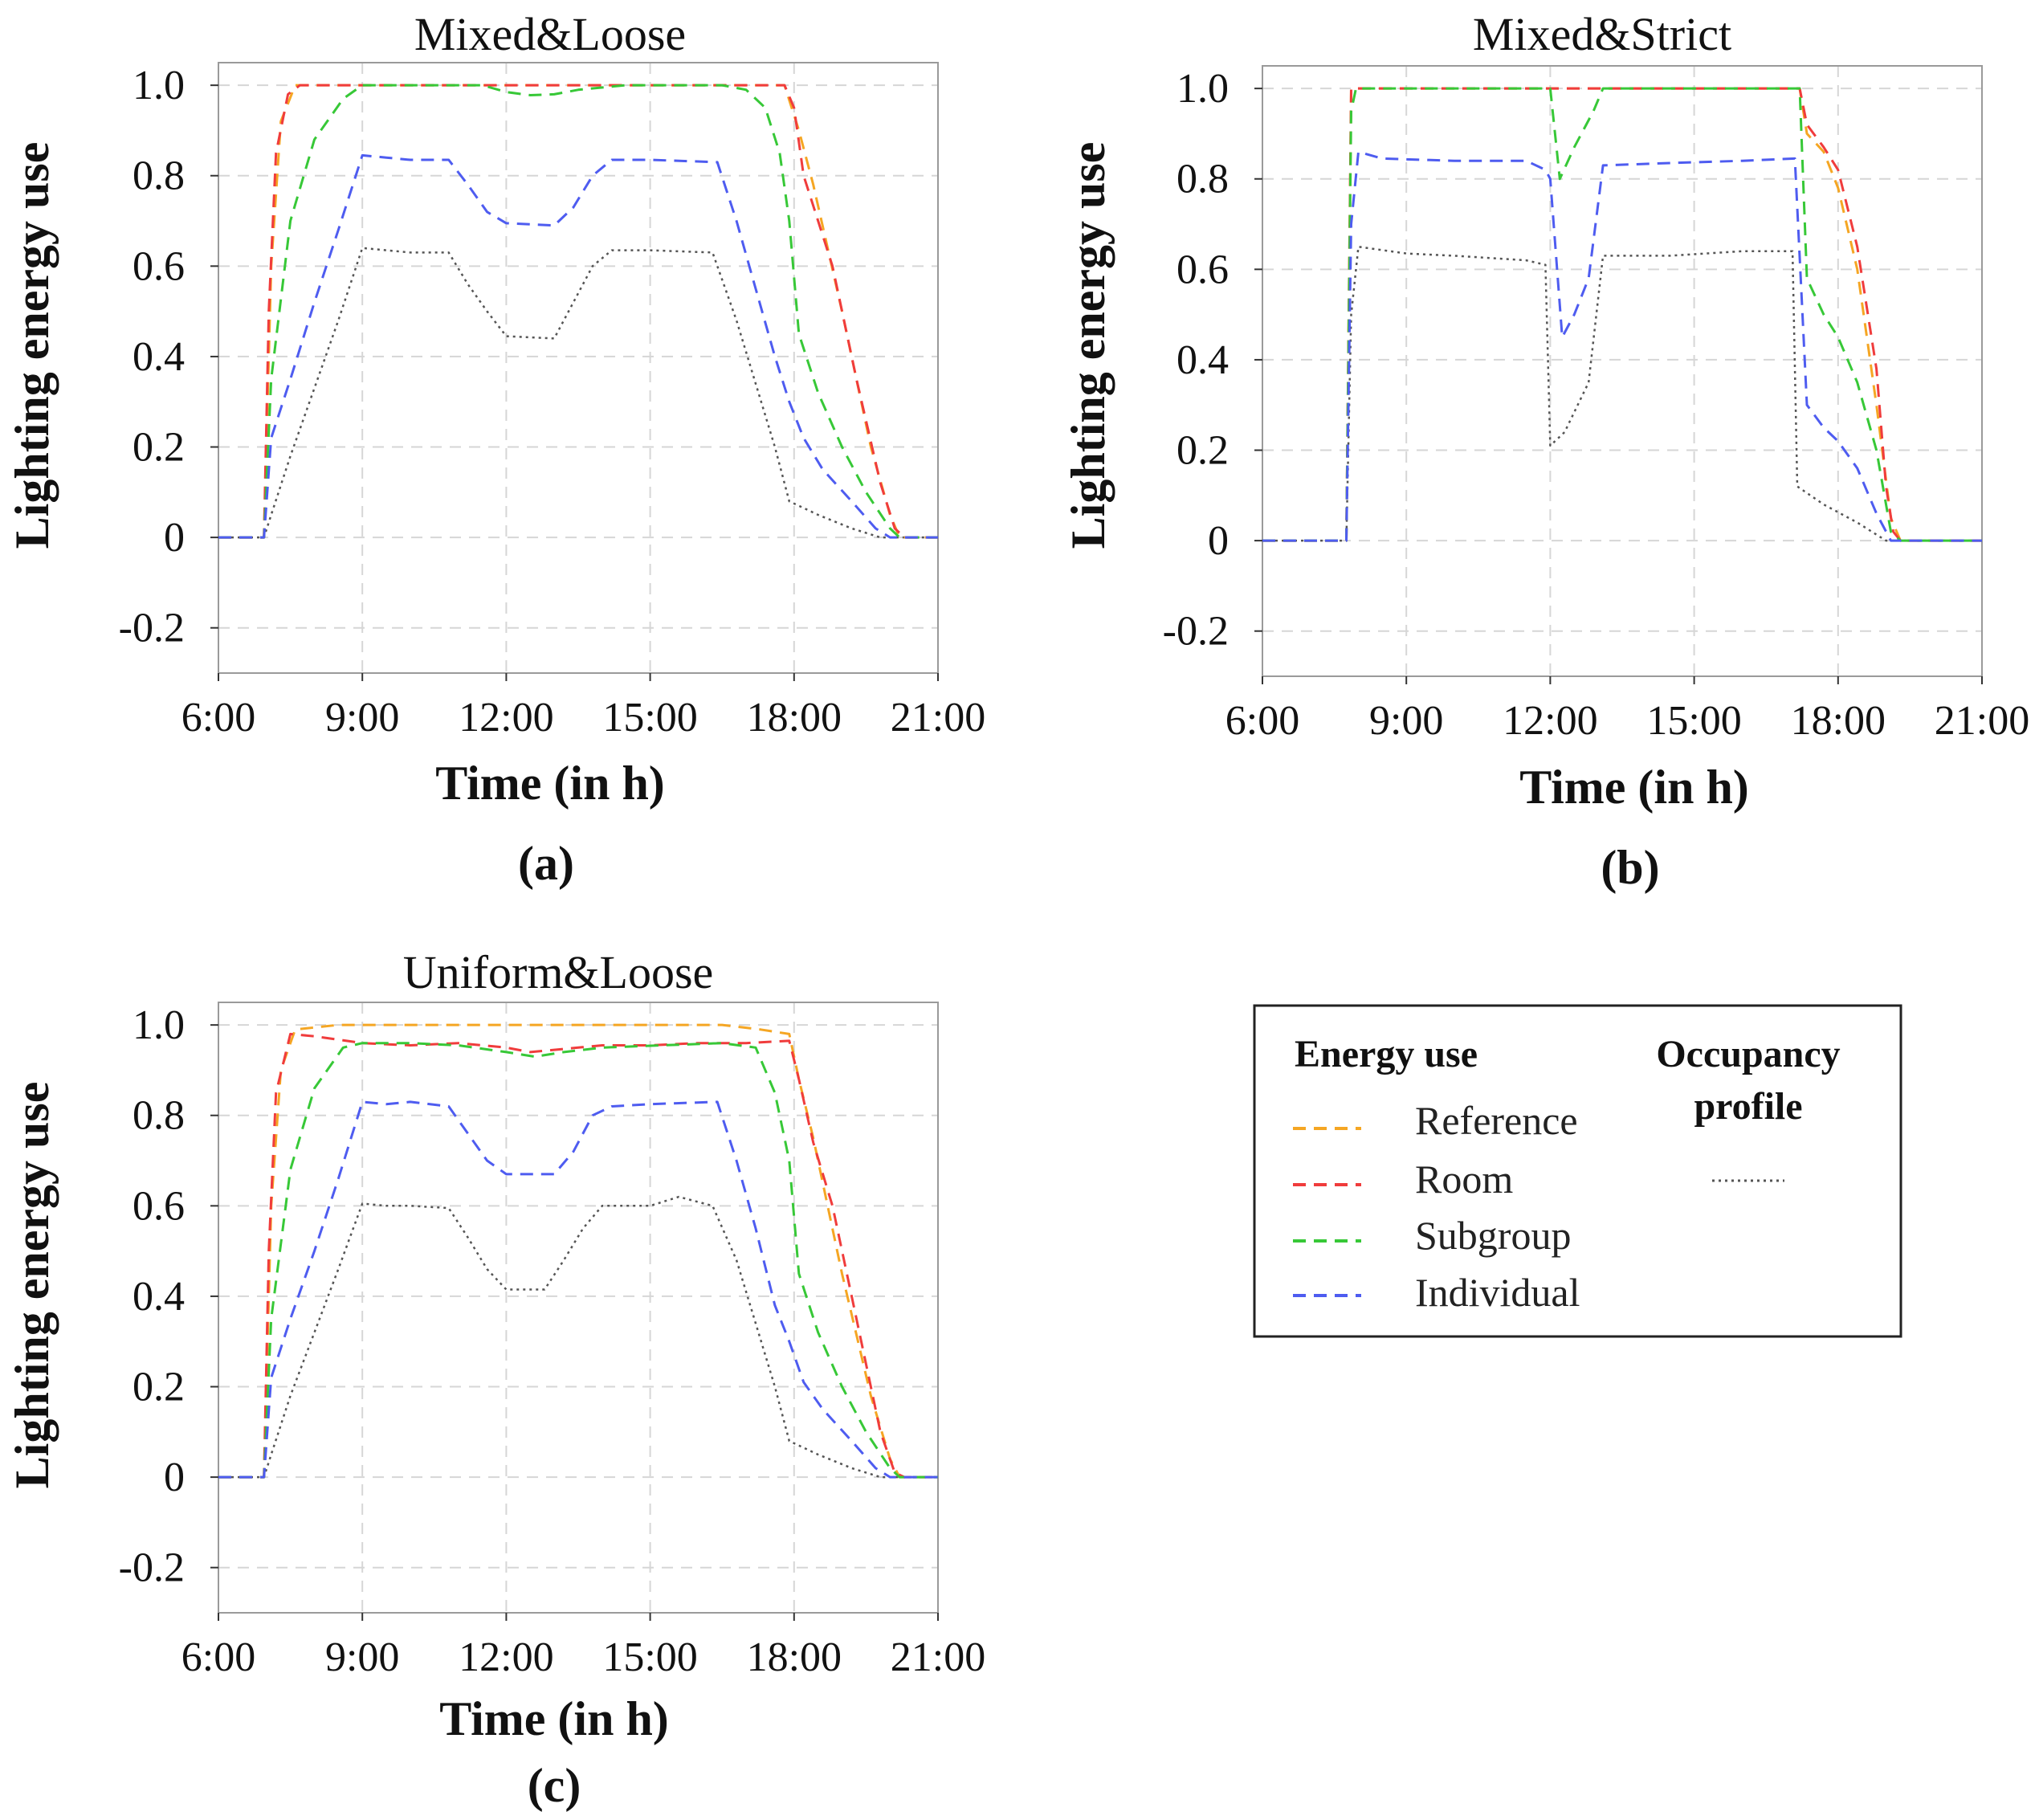  I want to click on legend-label-individual: Individual, so click(1497, 1292).